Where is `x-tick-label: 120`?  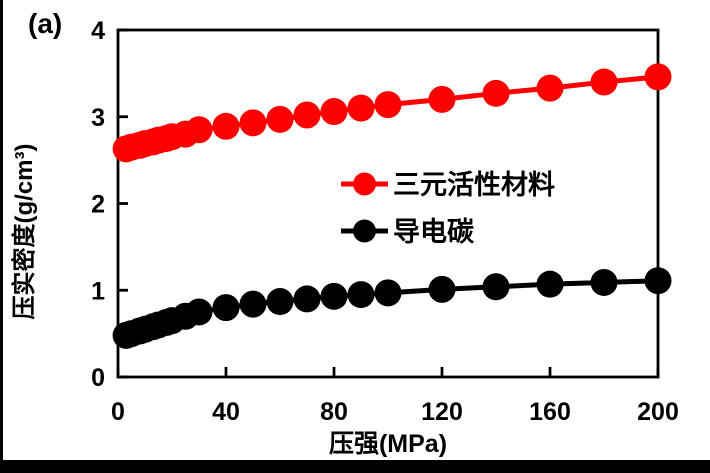
x-tick-label: 120 is located at coordinates (442, 412).